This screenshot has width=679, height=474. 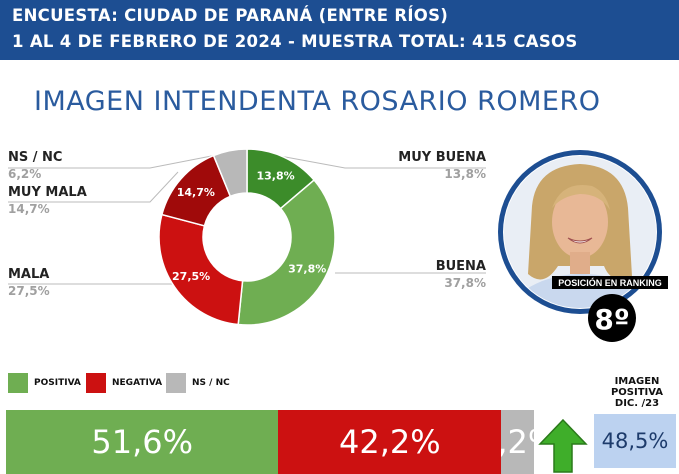 I want to click on summary-bar-positiva: 51,6%, so click(x=142, y=442).